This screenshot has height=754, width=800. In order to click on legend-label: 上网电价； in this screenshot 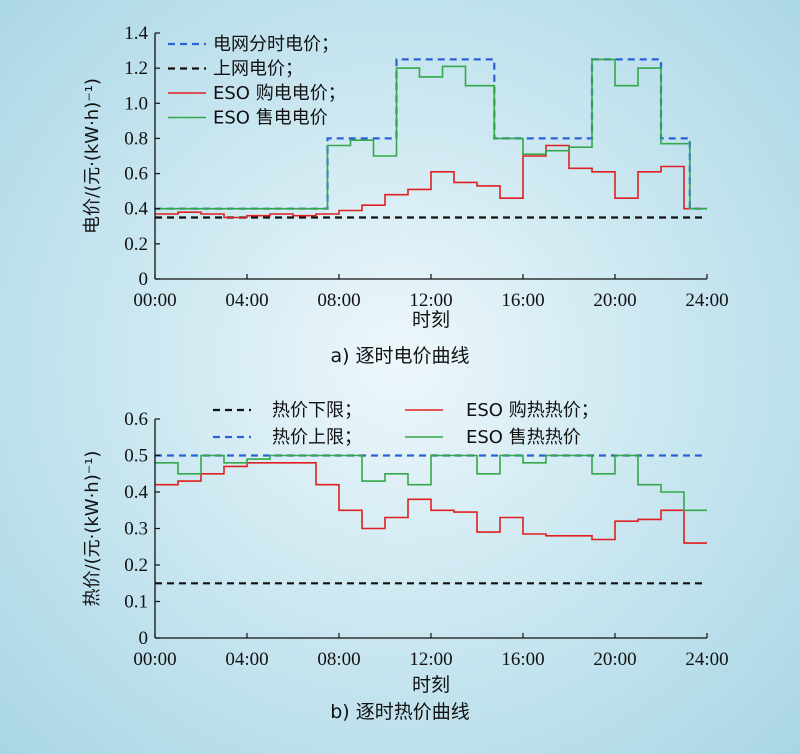, I will do `click(258, 69)`.